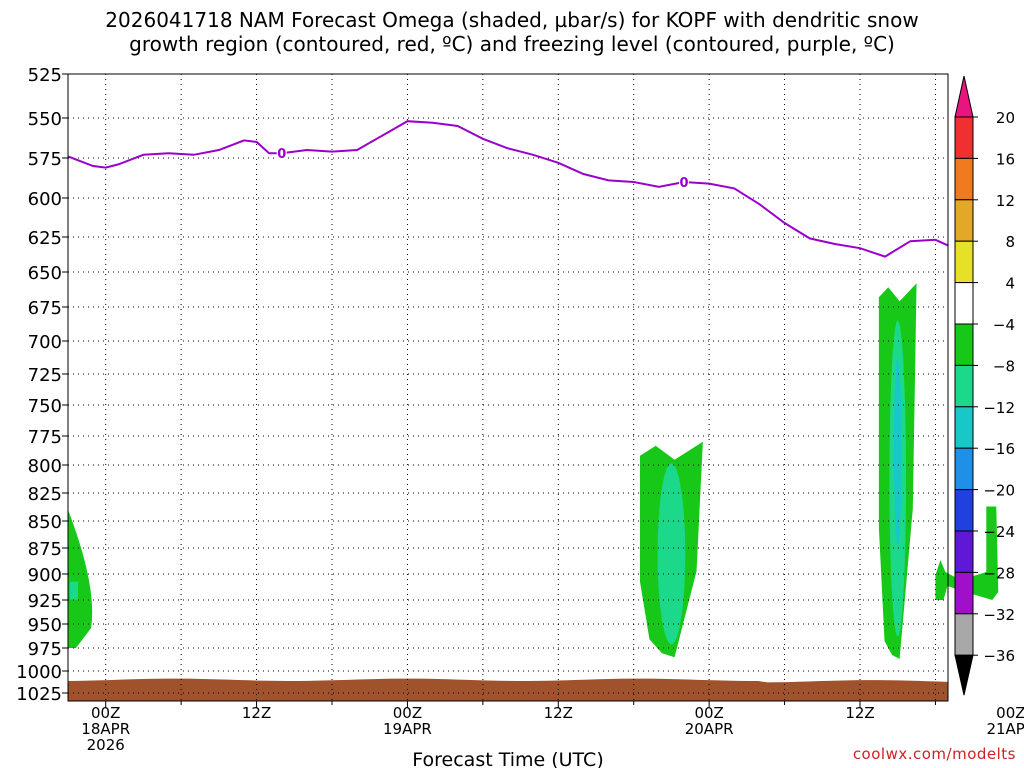 This screenshot has width=1024, height=768. I want to click on x-tick-label: 21APR, so click(1005, 729).